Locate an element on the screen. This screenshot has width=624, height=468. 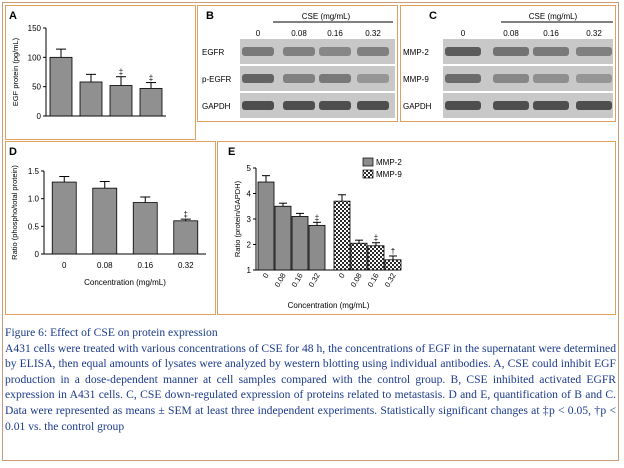
significance-mark: † is located at coordinates (393, 251).